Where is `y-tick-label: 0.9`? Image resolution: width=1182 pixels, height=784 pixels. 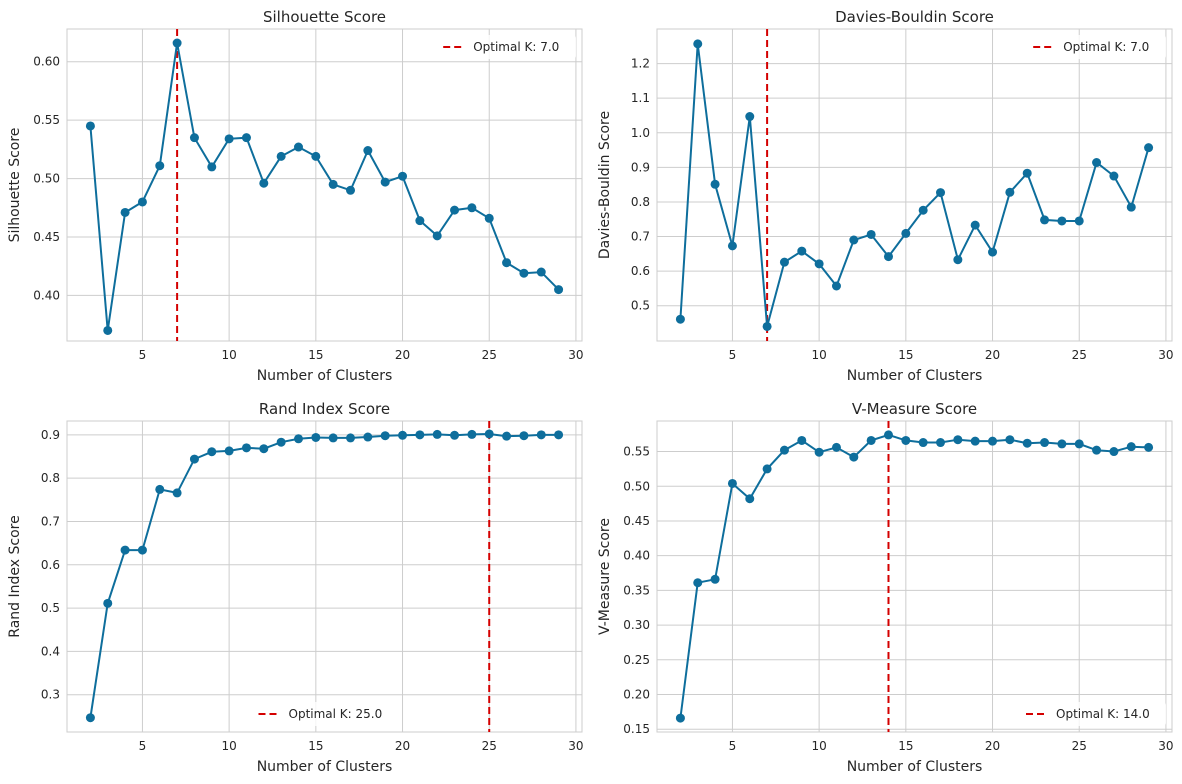 y-tick-label: 0.9 is located at coordinates (50, 435).